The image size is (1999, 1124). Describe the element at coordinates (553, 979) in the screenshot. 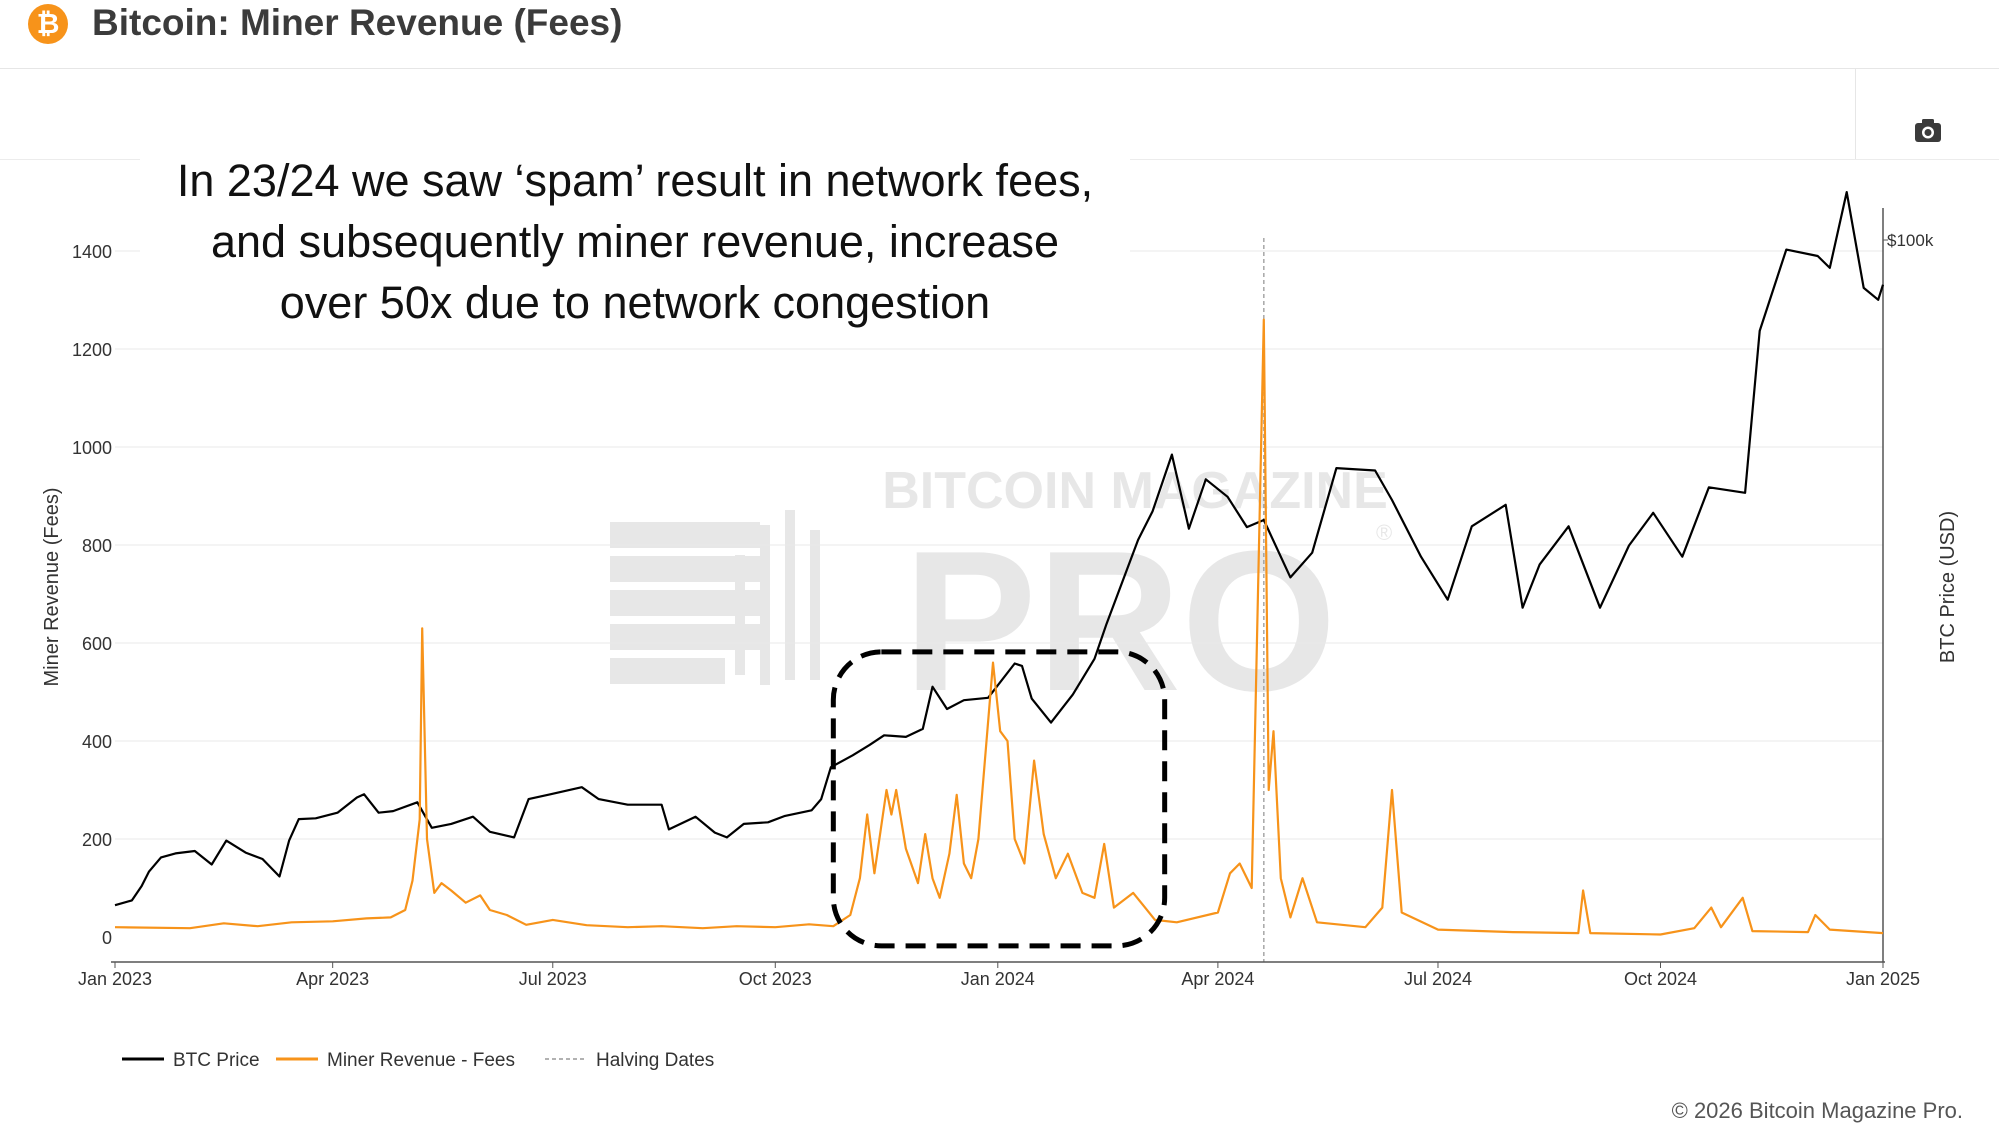

I see `x-tick-label: Jul 2023` at that location.